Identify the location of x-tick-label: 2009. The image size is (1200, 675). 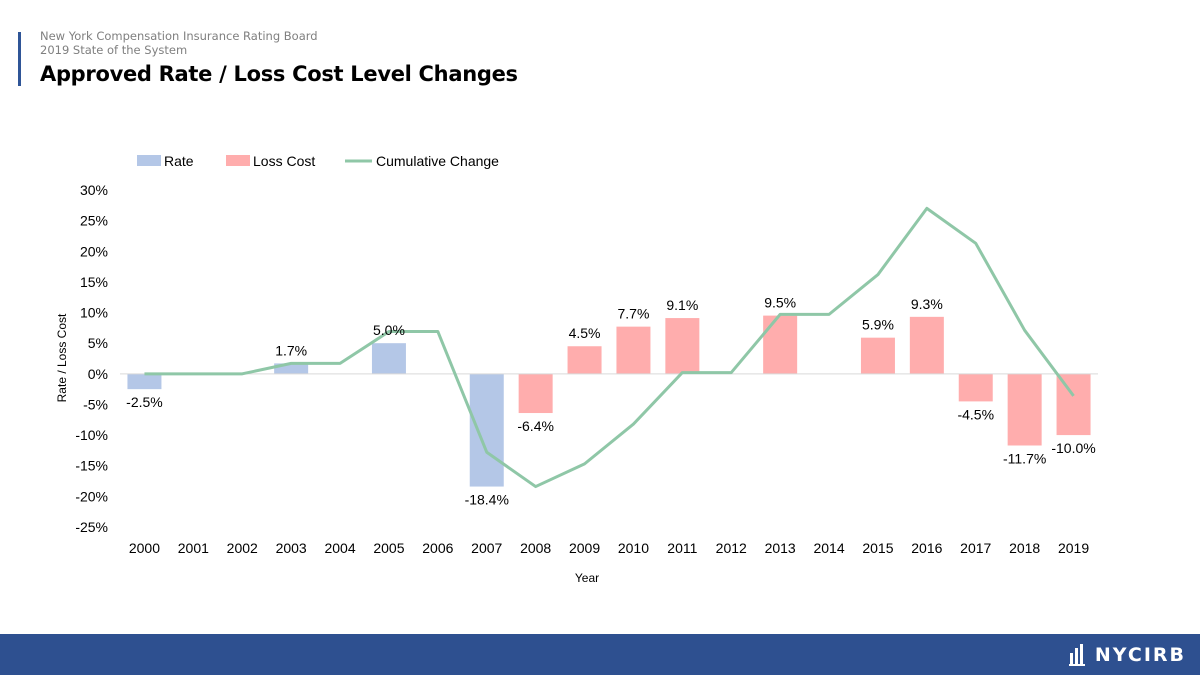
(584, 548).